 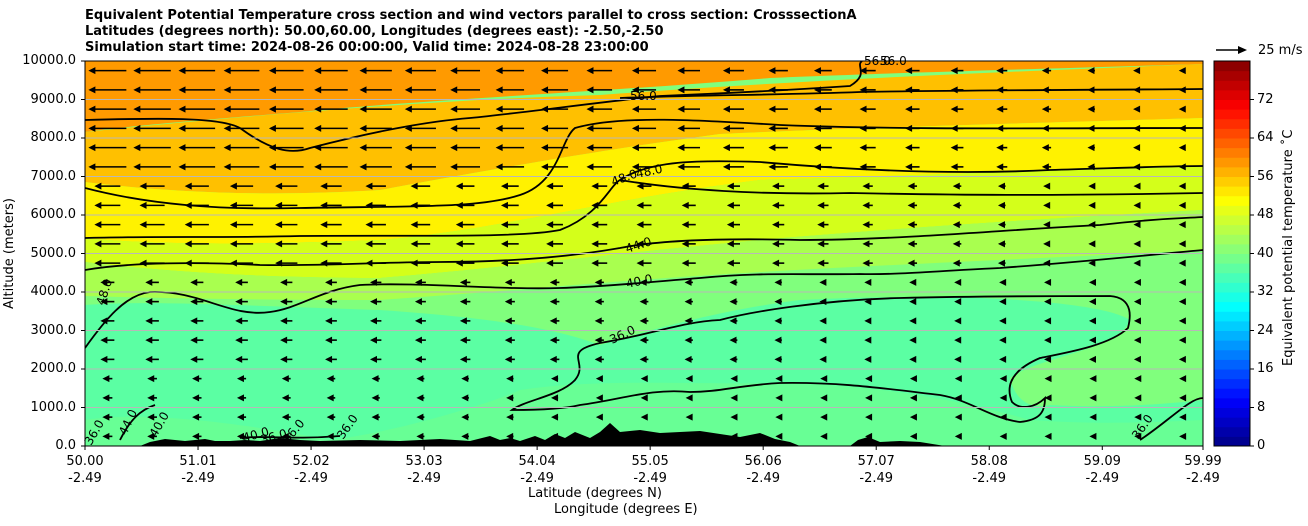 What do you see at coordinates (644, 96) in the screenshot?
I see `field-band-orange` at bounding box center [644, 96].